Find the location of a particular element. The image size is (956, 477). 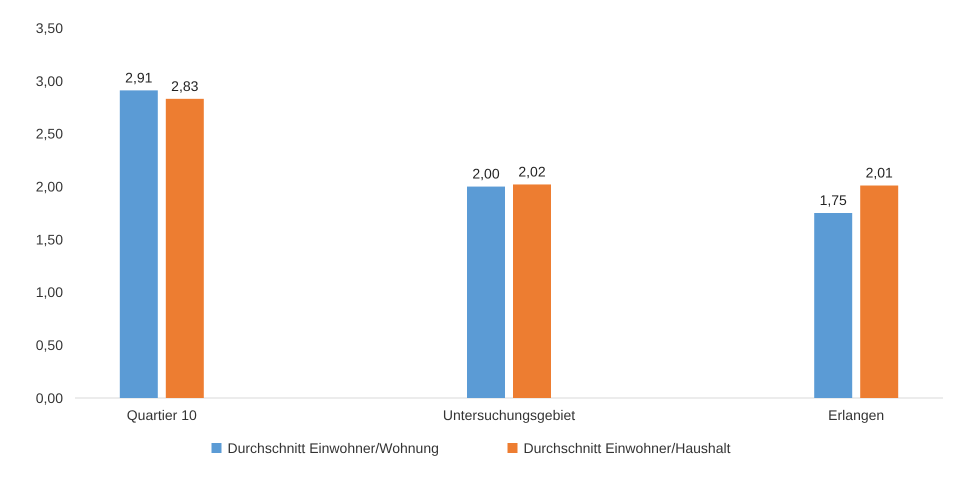

data-label: 2,02 is located at coordinates (532, 171).